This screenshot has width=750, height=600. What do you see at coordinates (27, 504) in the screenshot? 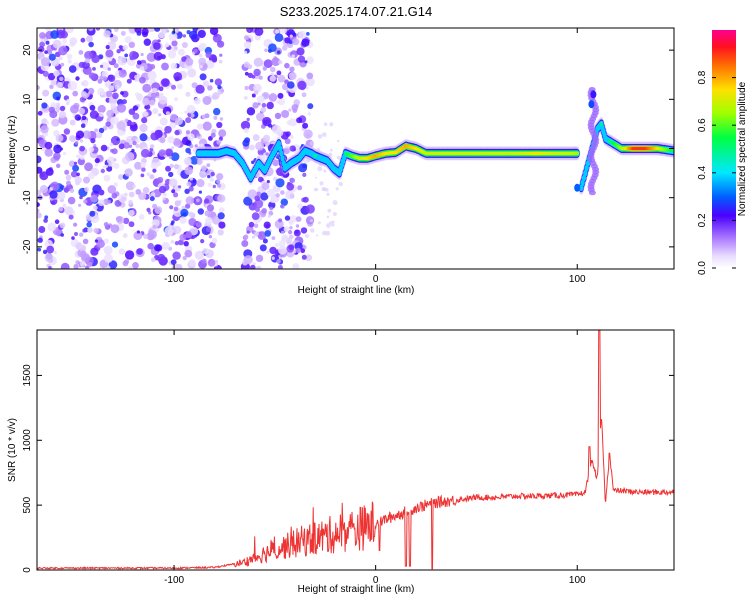
I see `y-tick-label: 500` at bounding box center [27, 504].